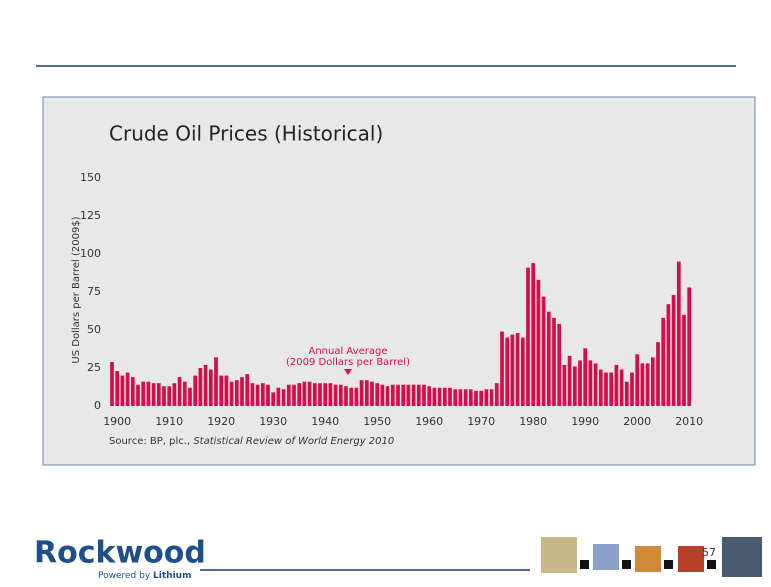 Image resolution: width=771 pixels, height=587 pixels. Describe the element at coordinates (97, 405) in the screenshot. I see `y-tick-label: 0` at that location.